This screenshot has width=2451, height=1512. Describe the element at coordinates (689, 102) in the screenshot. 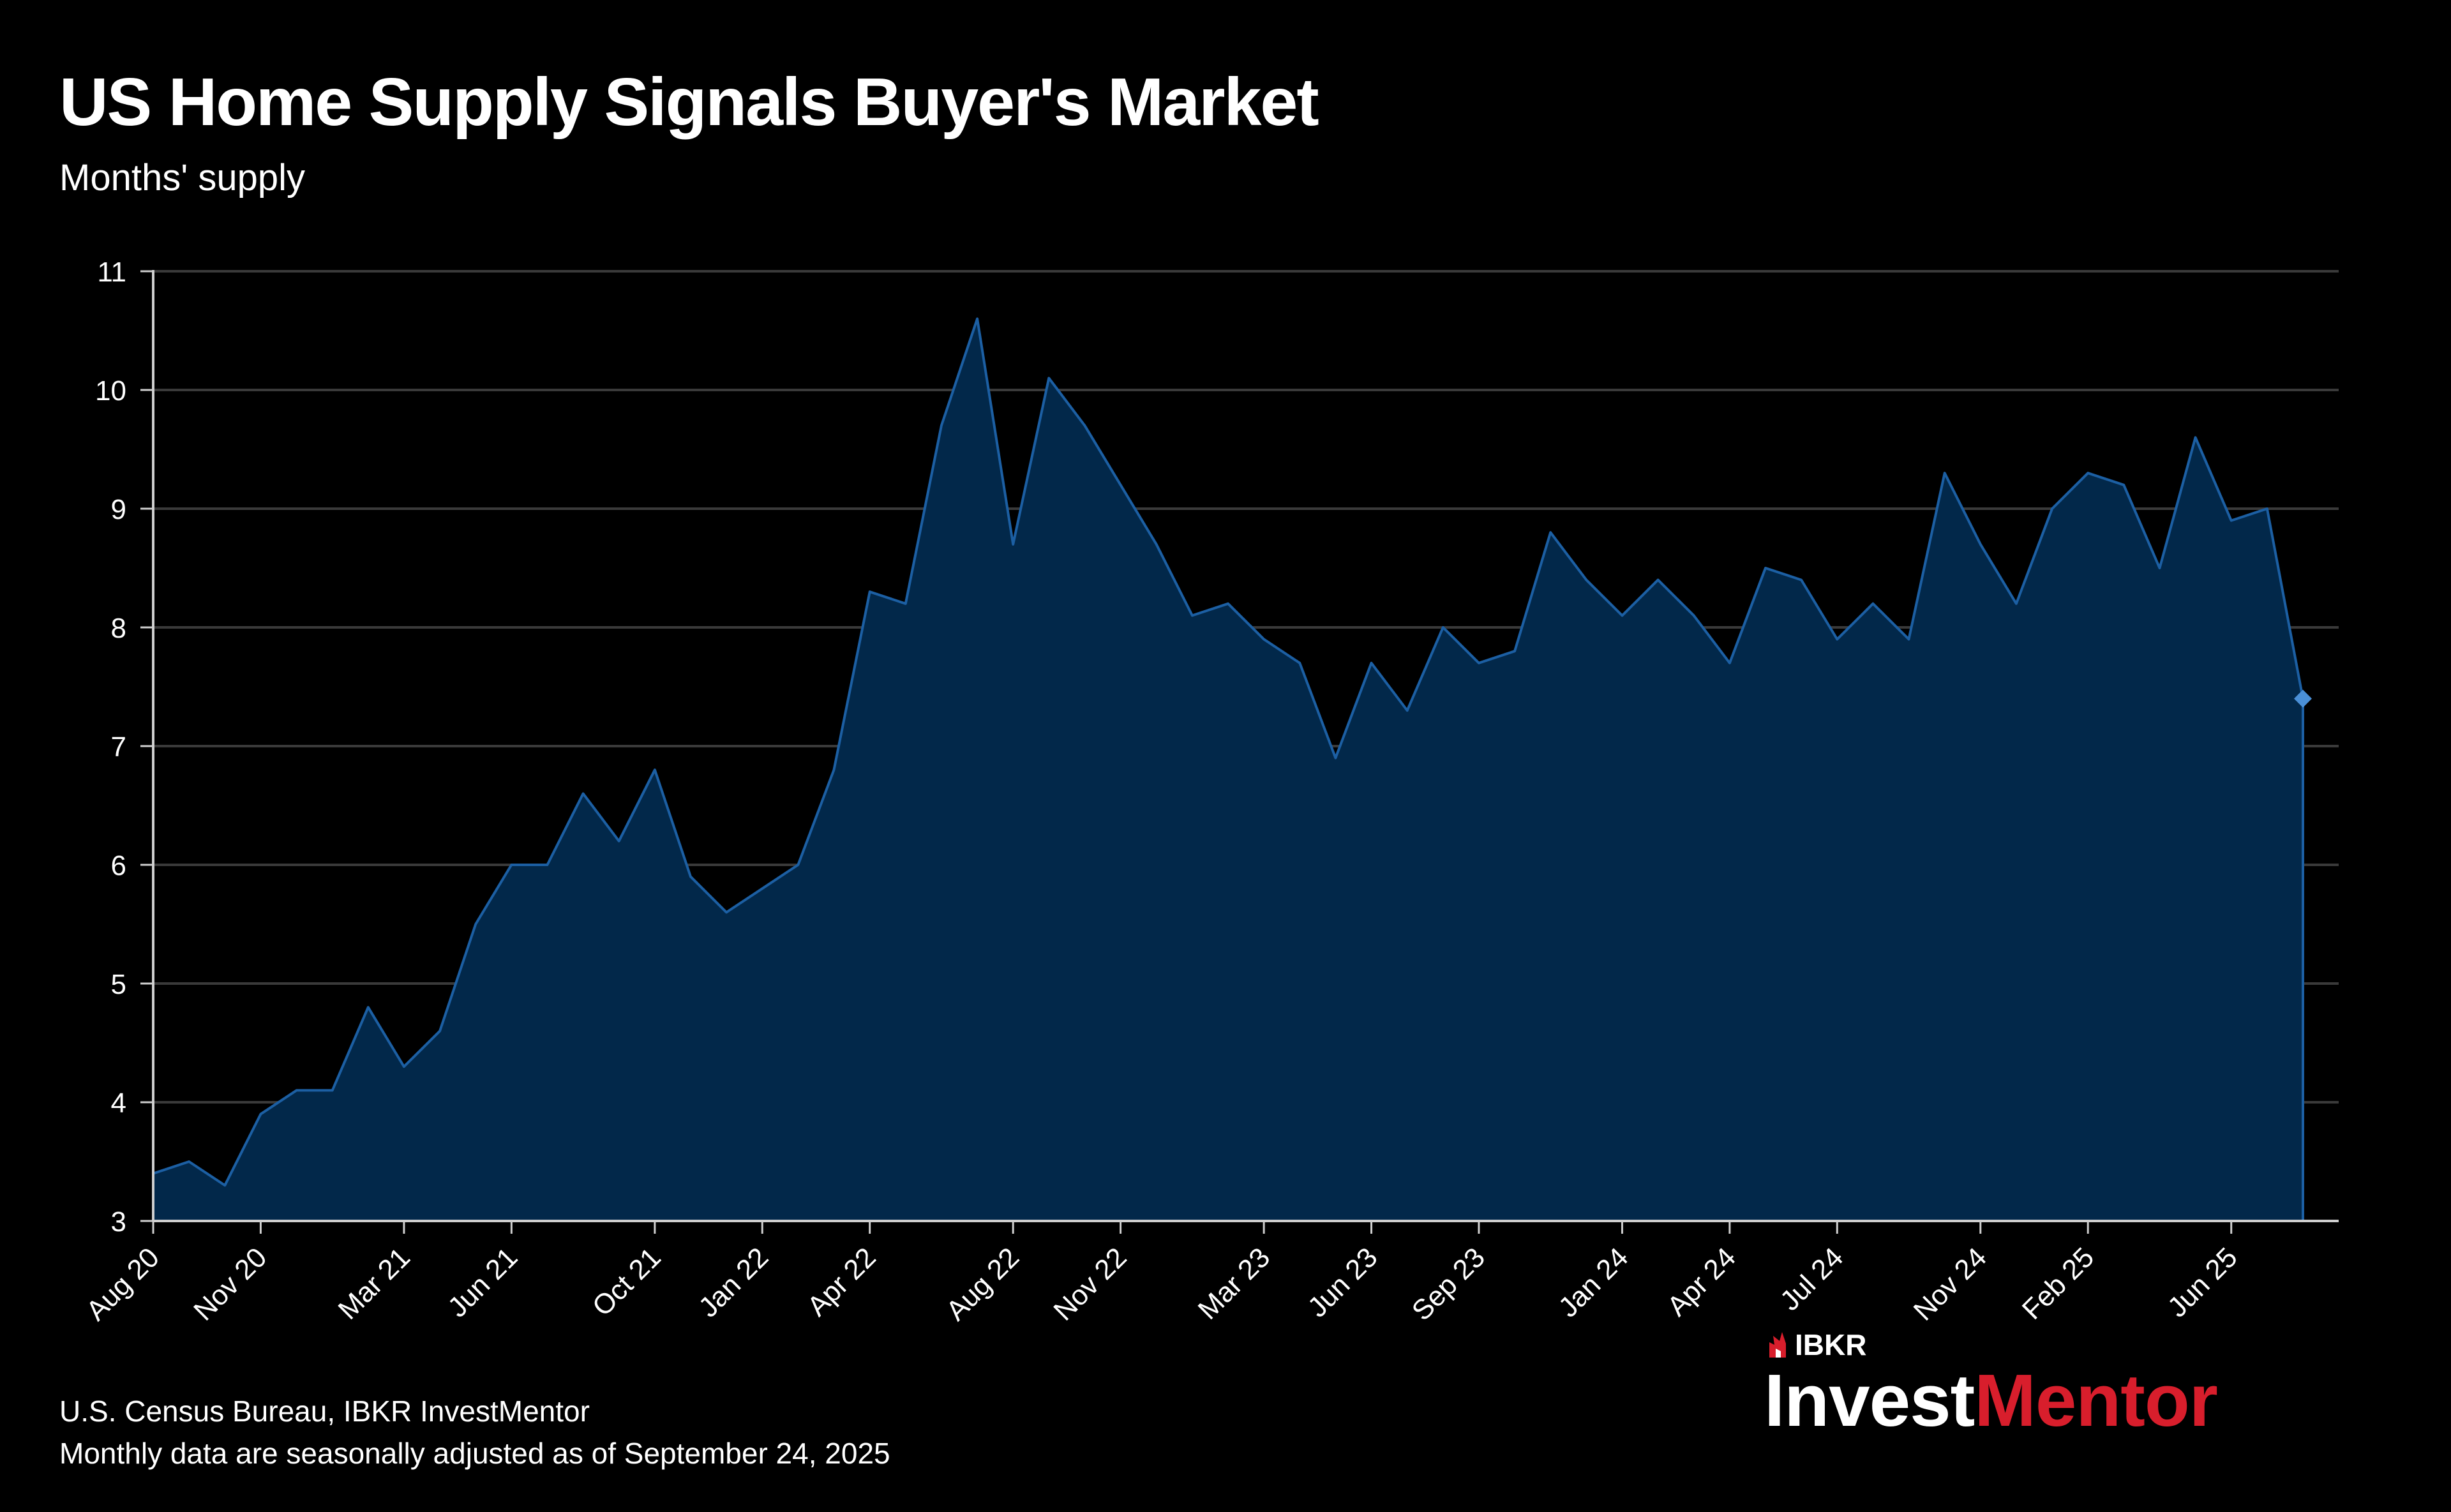

I see `chart-title: US Home Supply Signals Buyer's Market` at that location.